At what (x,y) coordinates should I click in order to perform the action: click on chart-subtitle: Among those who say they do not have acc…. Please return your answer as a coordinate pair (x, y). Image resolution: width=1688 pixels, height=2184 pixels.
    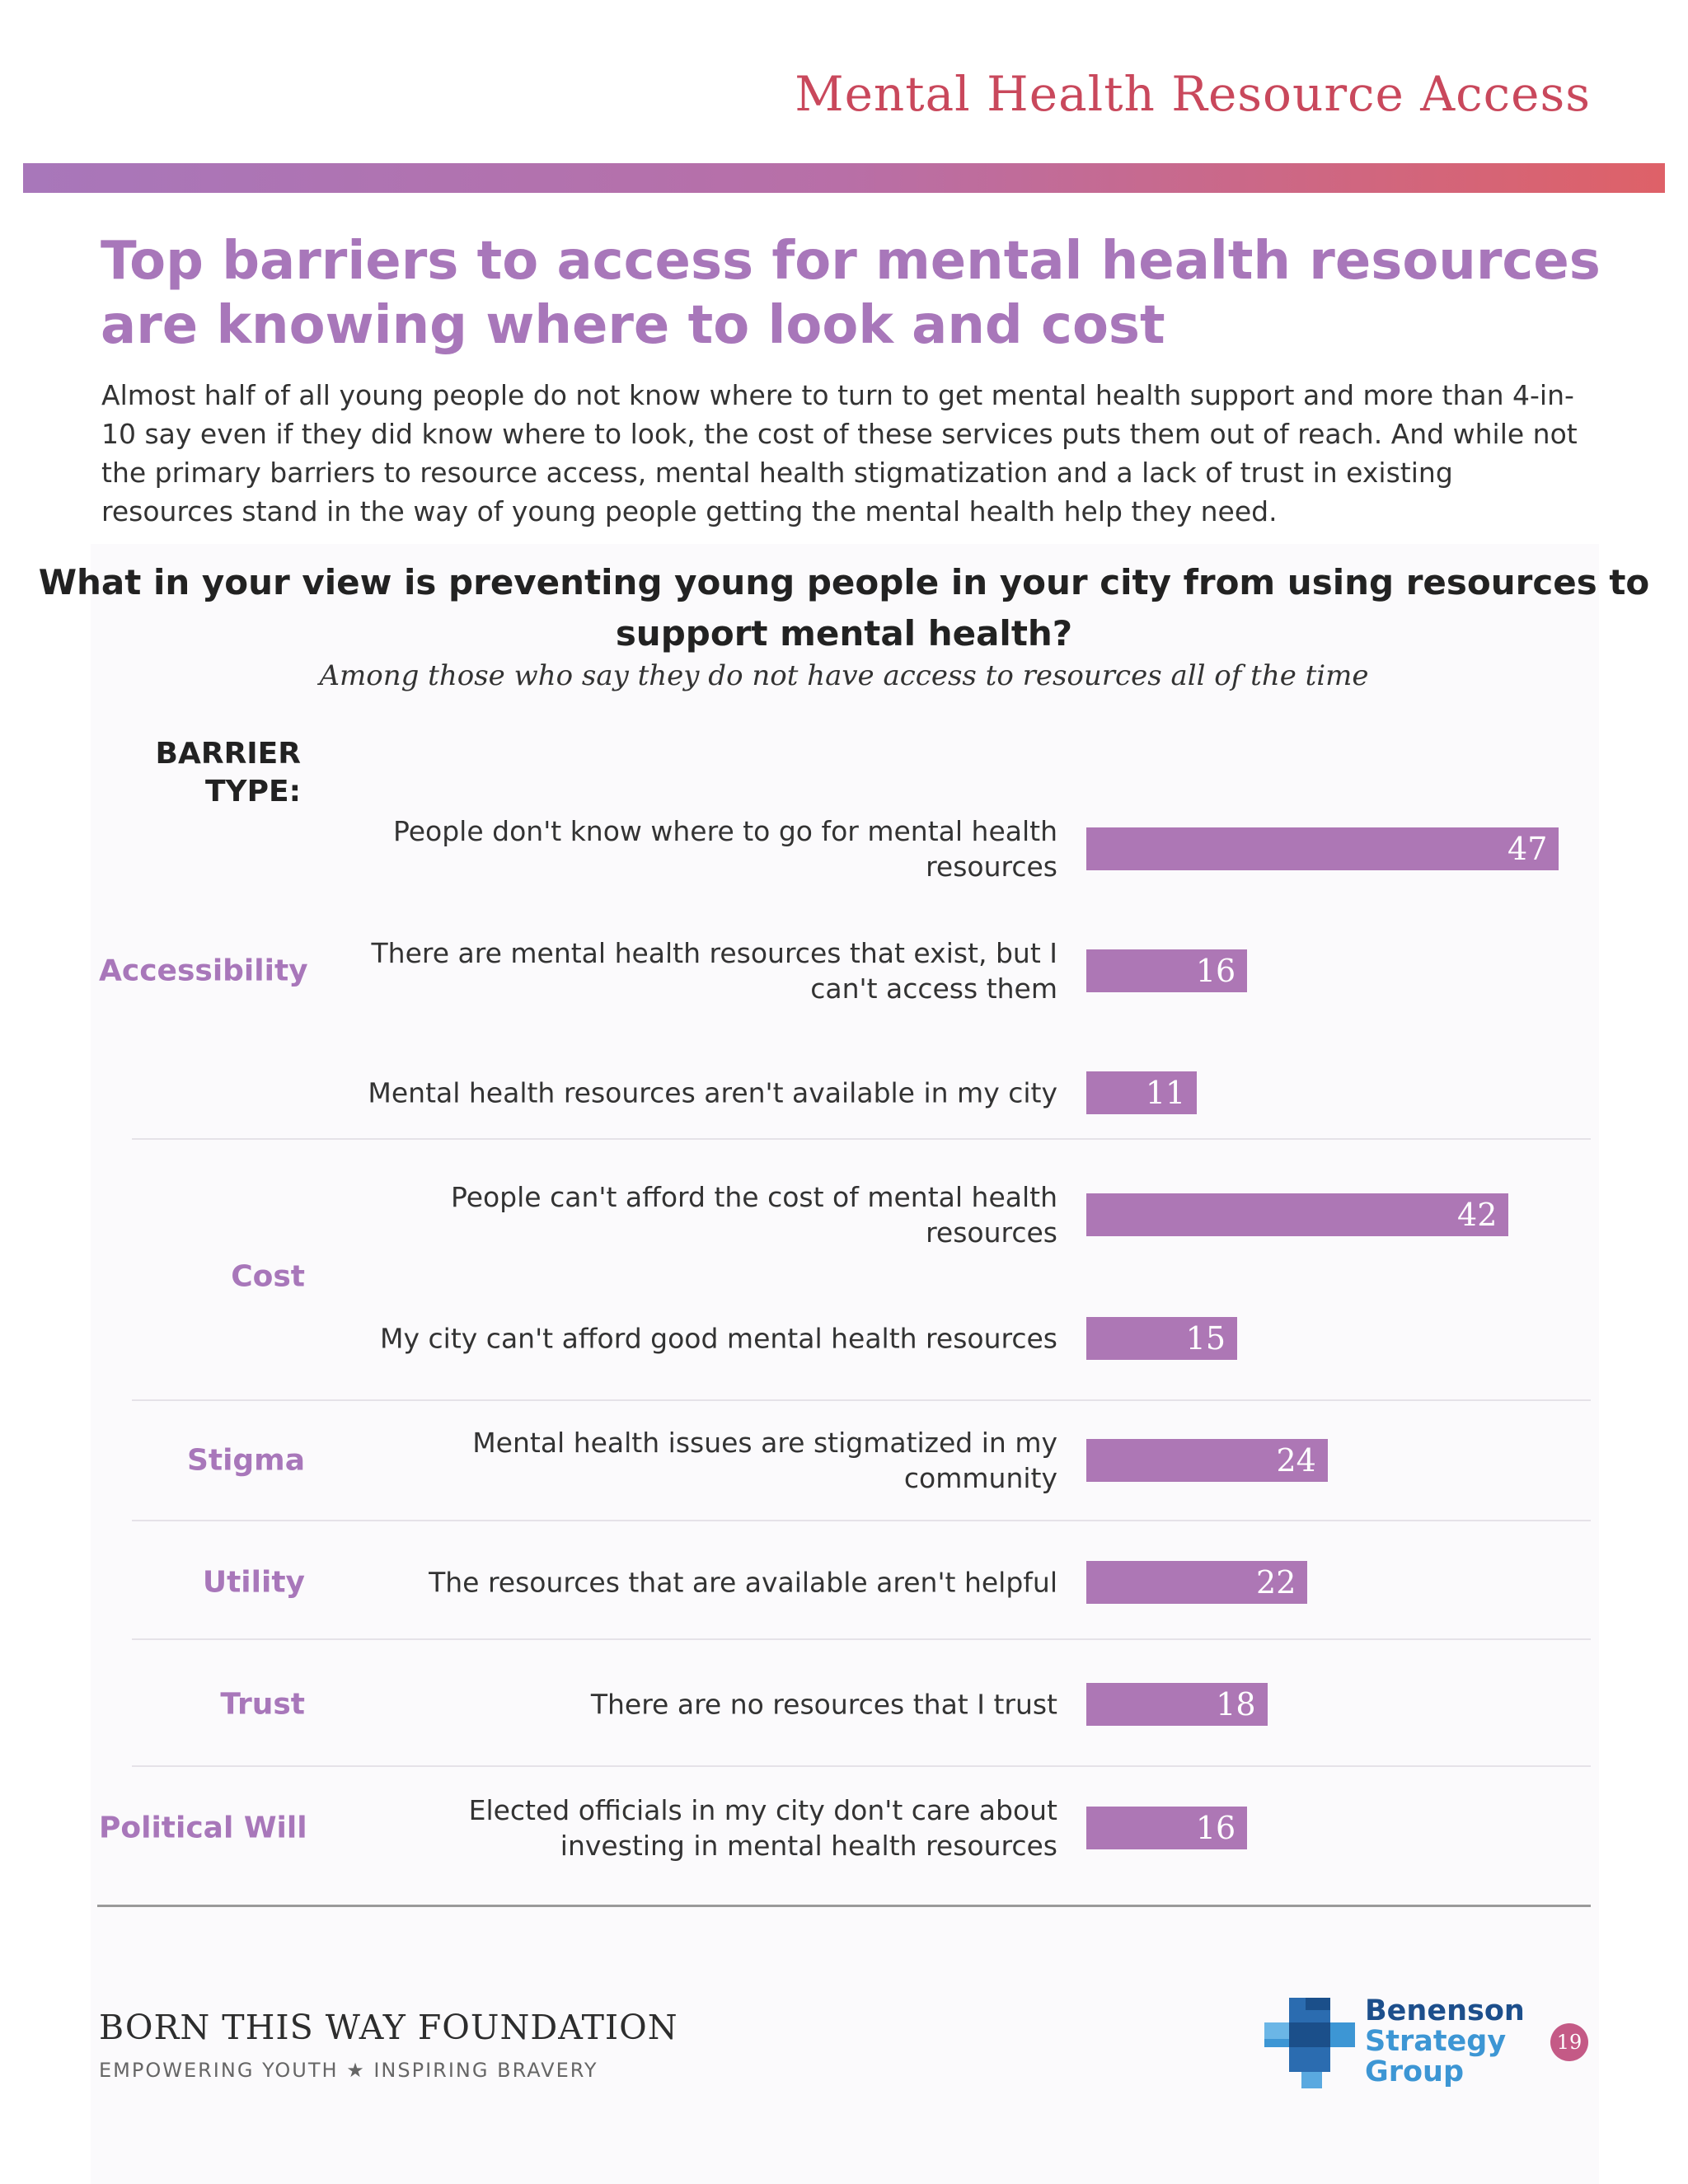
    Looking at the image, I should click on (844, 675).